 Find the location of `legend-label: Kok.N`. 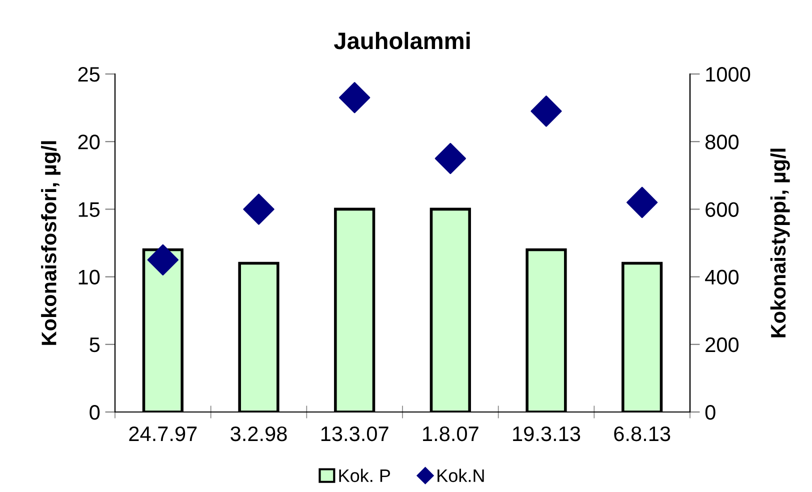

legend-label: Kok.N is located at coordinates (461, 475).